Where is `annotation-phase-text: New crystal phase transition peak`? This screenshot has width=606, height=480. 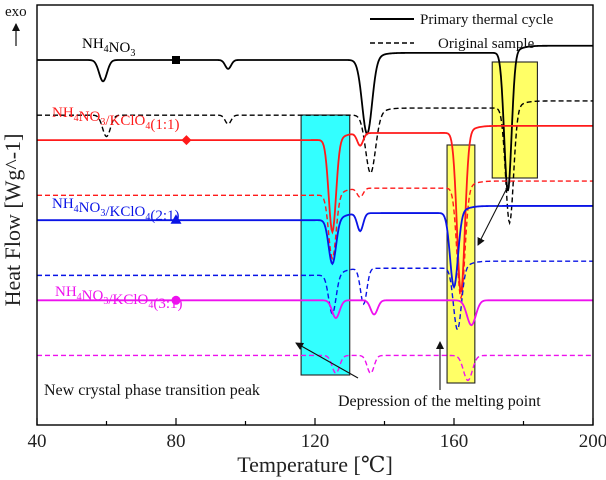
annotation-phase-text: New crystal phase transition peak is located at coordinates (152, 390).